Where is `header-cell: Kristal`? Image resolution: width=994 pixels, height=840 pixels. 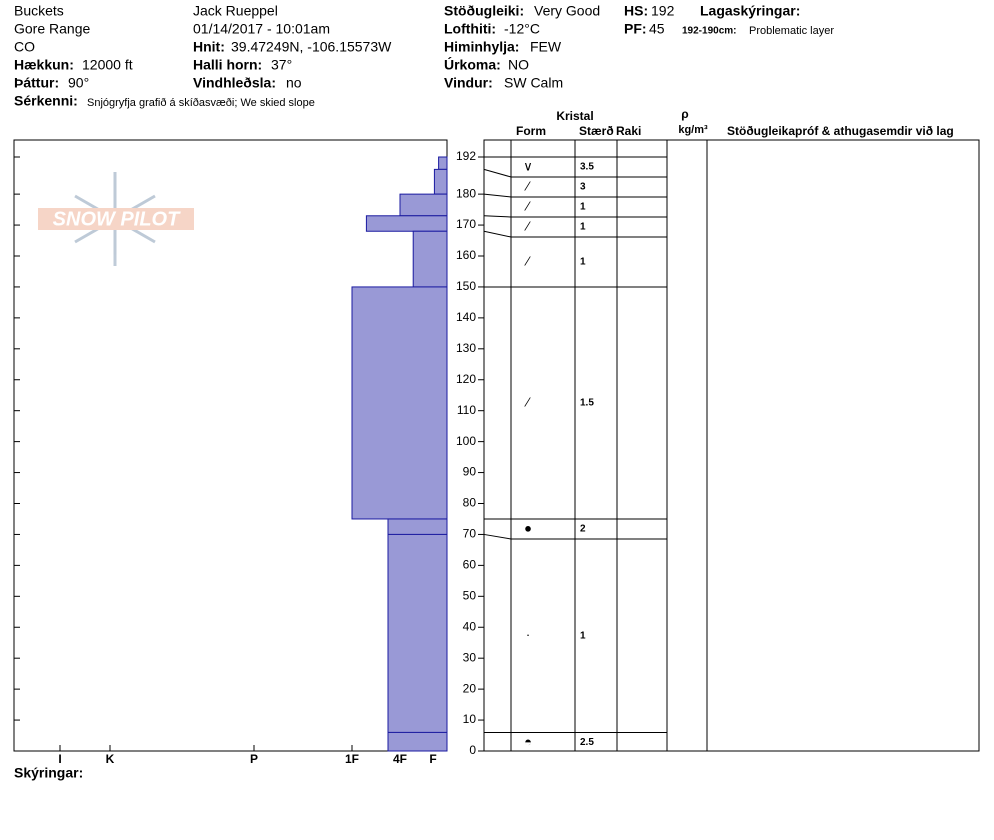
header-cell: Kristal is located at coordinates (574, 116).